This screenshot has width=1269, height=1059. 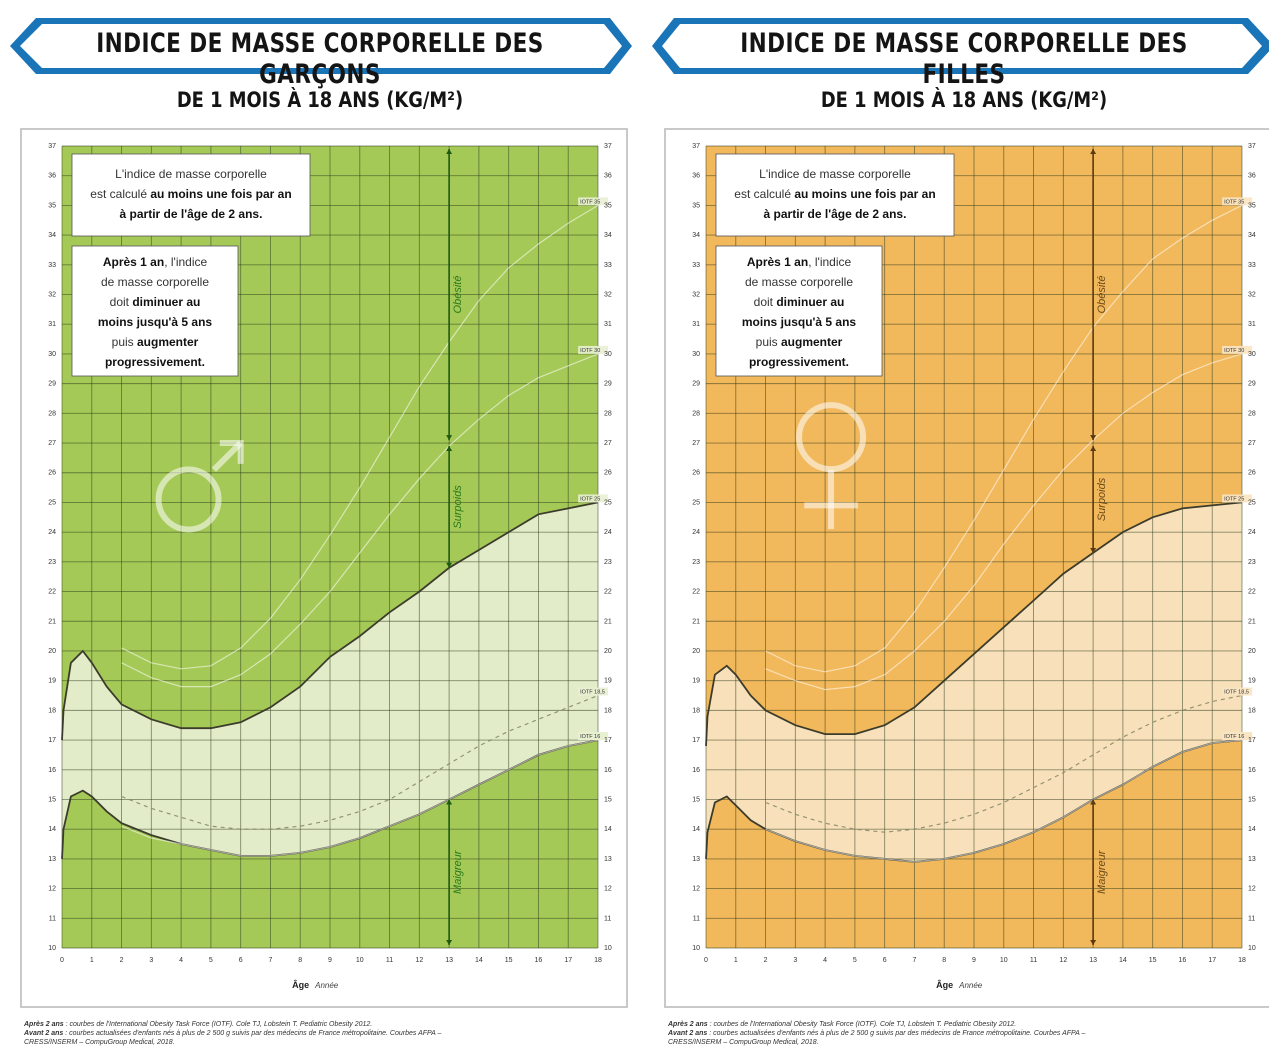 I want to click on x-tick-label: 18, so click(x=598, y=960).